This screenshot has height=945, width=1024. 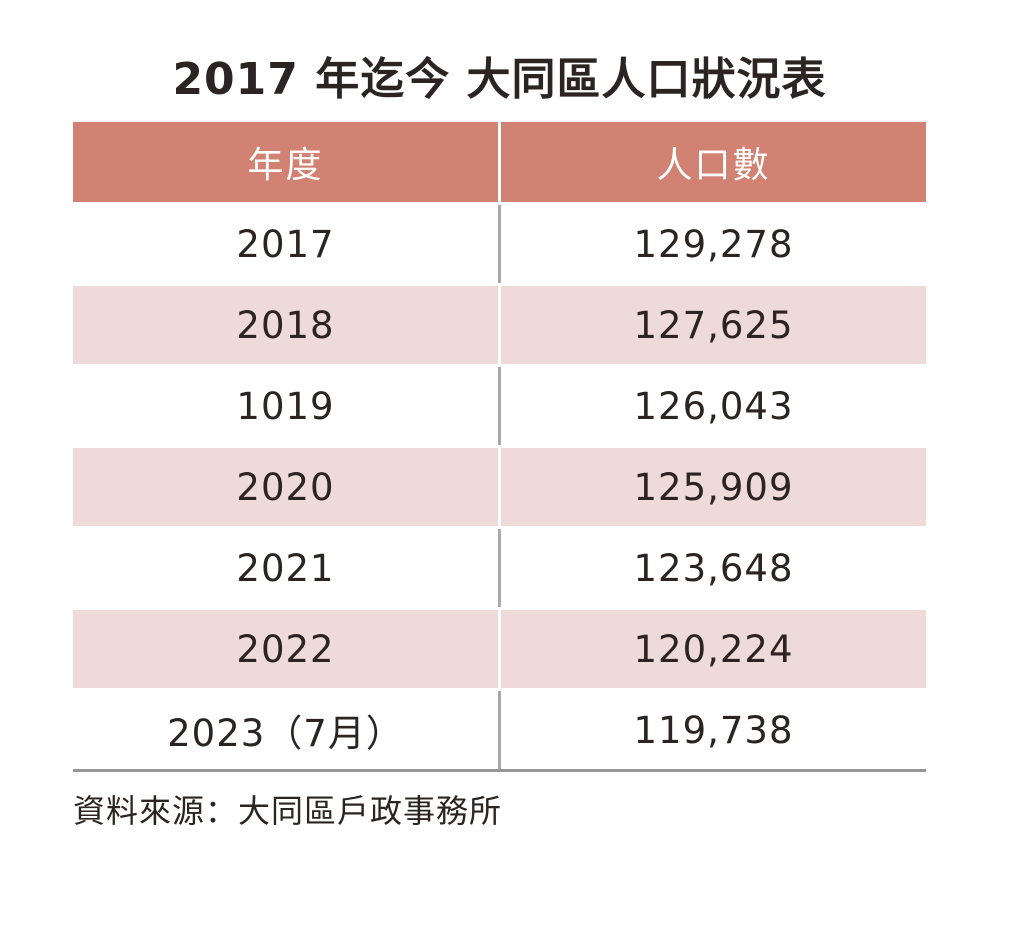 I want to click on year-cell: 2022, so click(x=285, y=649).